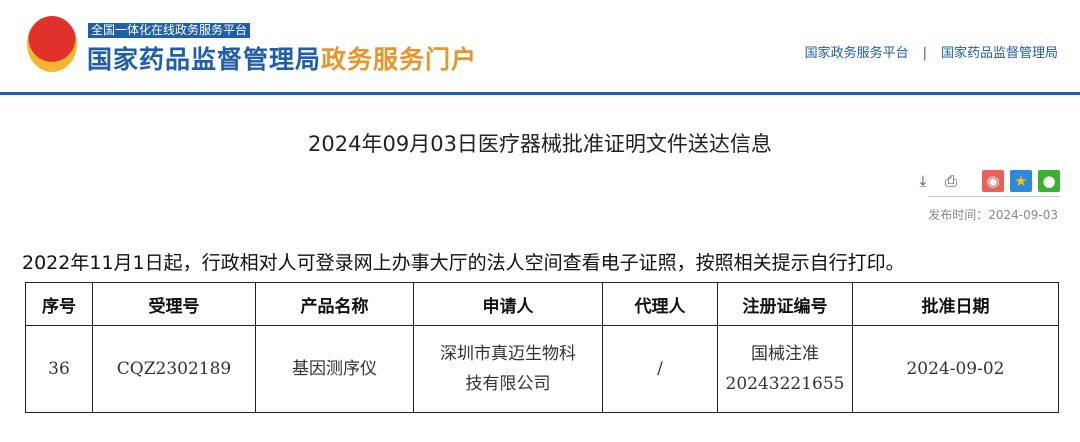  I want to click on article-tools: ⤓ ⎙ ◉ ★ ●, so click(986, 181).